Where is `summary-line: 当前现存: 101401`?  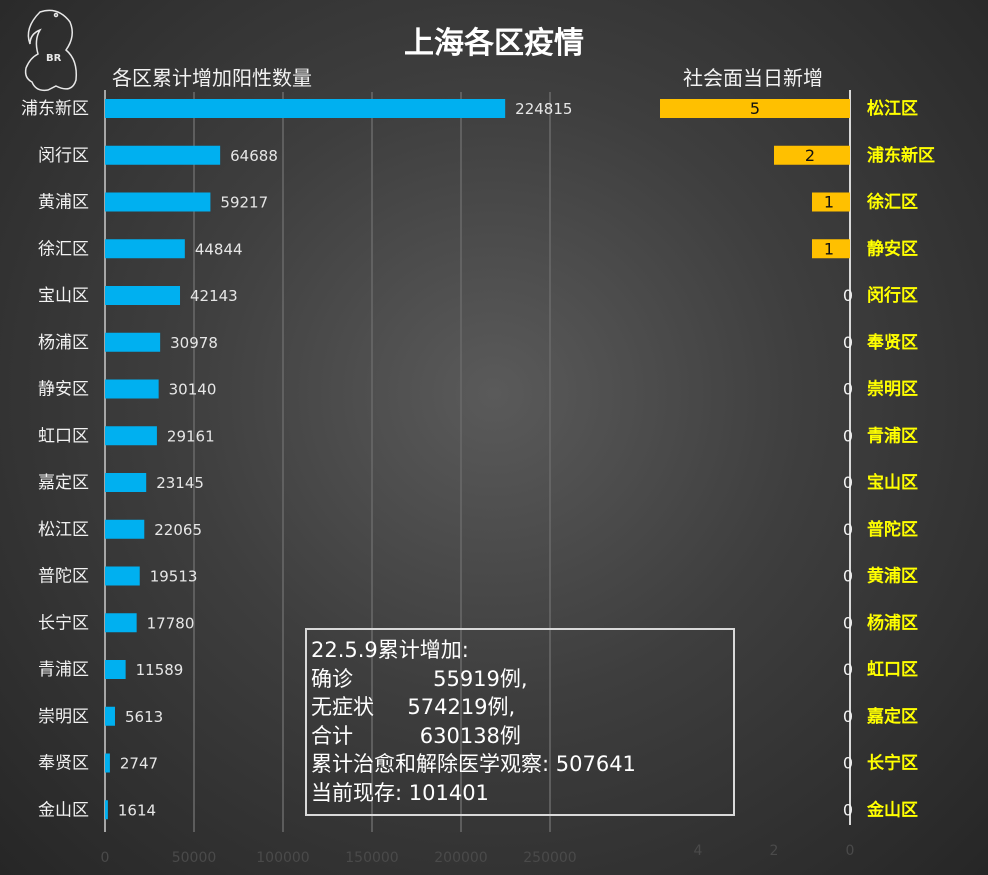 summary-line: 当前现存: 101401 is located at coordinates (400, 792).